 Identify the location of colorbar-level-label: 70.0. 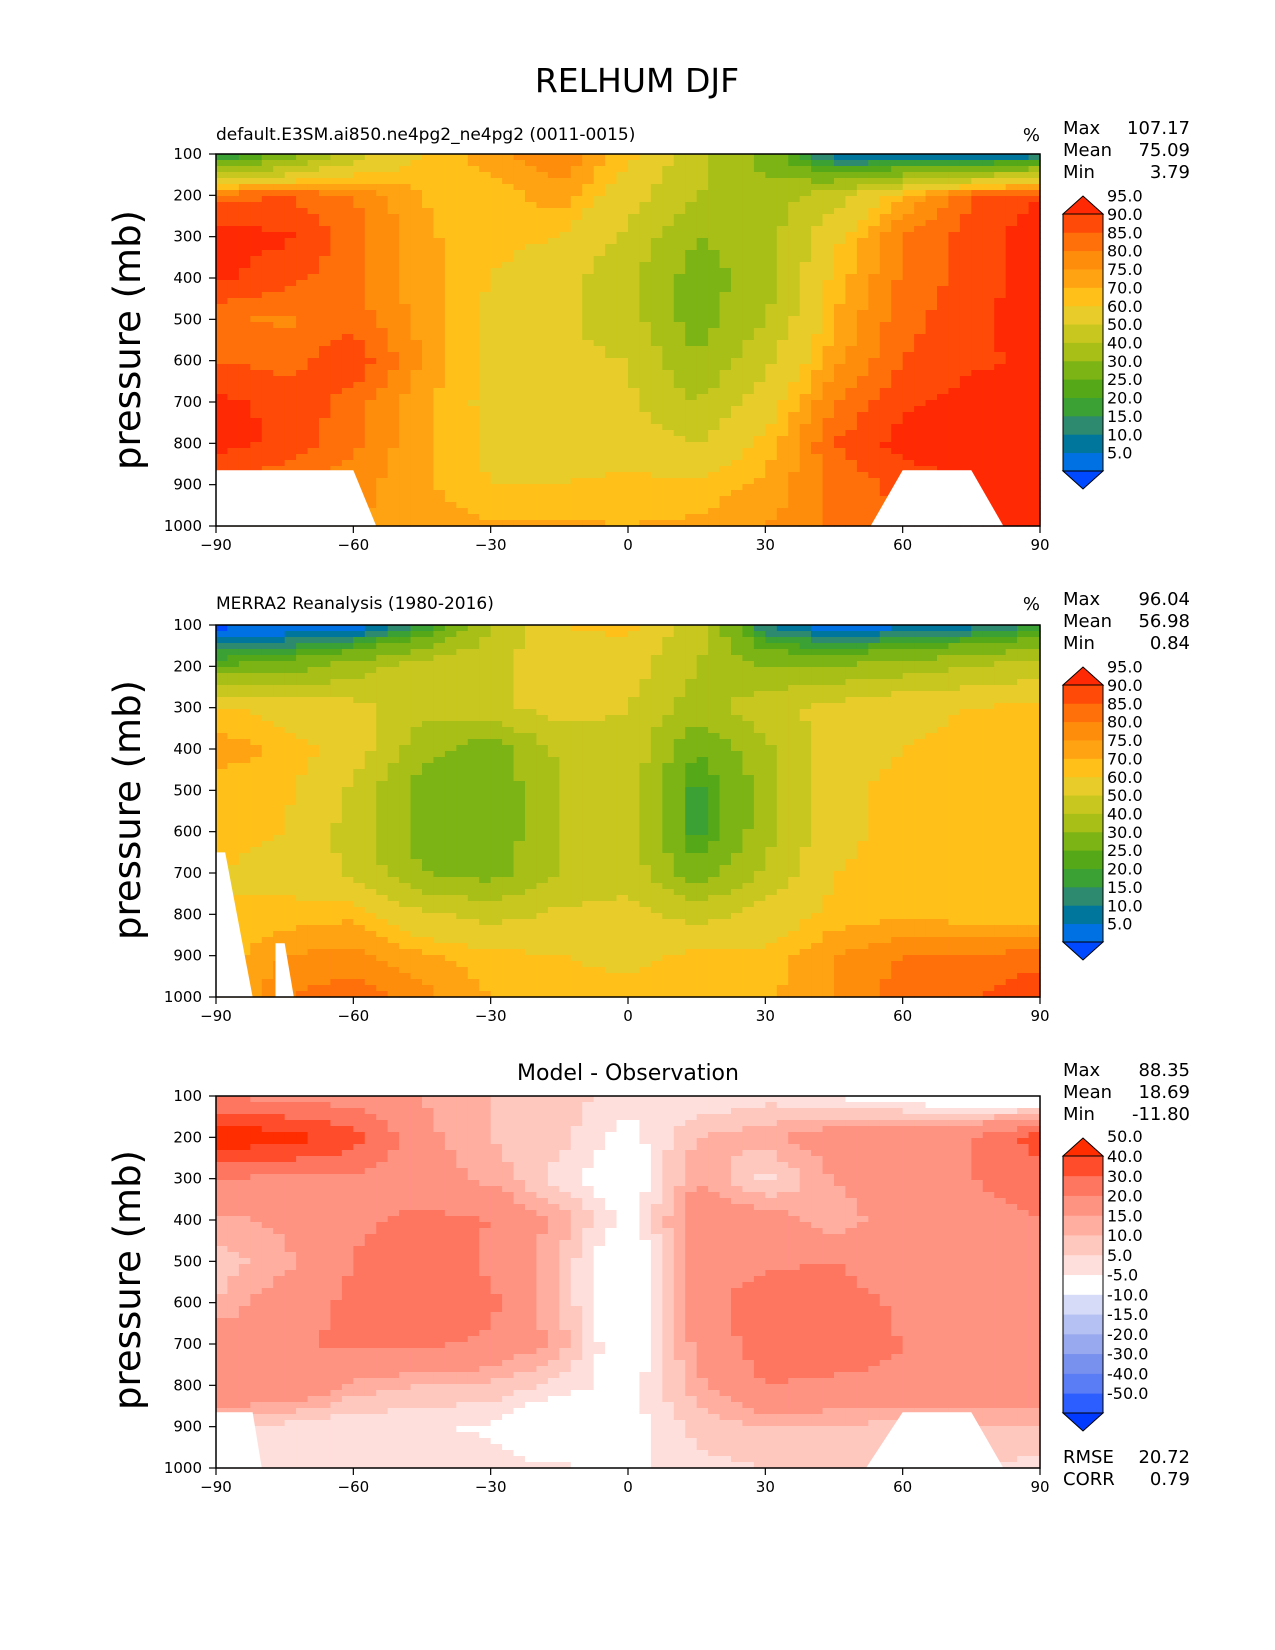
(1125, 287).